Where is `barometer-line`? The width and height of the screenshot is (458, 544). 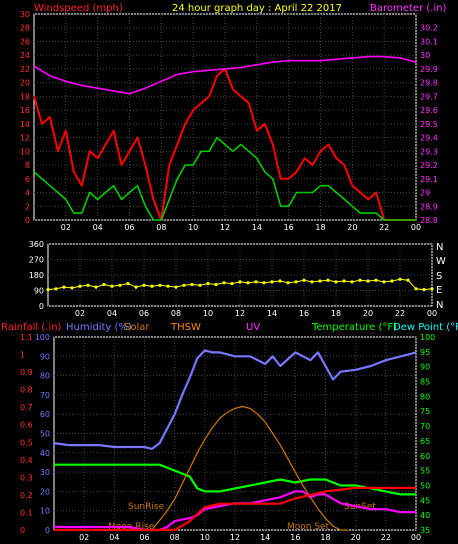 barometer-line is located at coordinates (225, 75).